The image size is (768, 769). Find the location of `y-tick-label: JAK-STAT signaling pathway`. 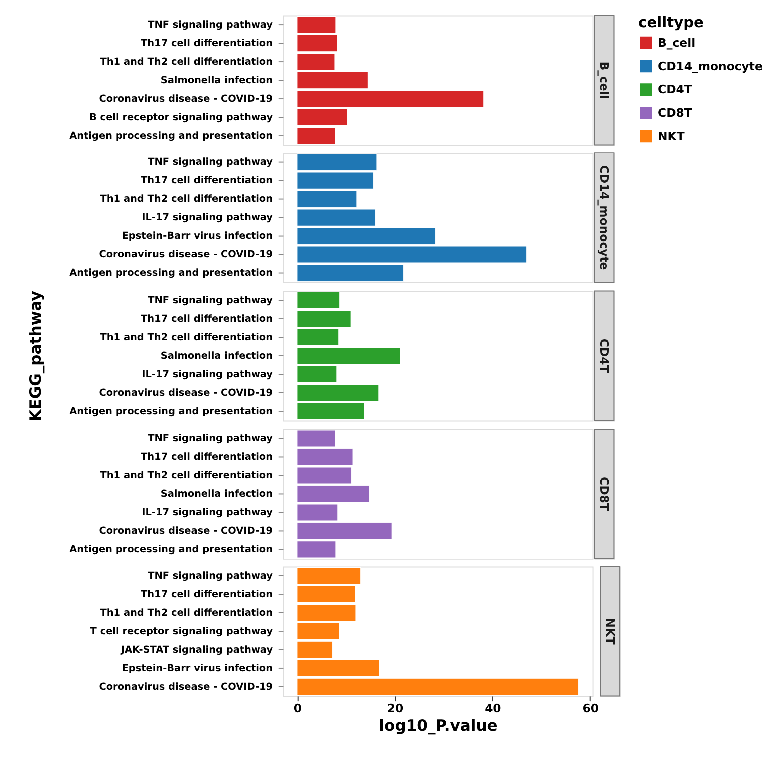

y-tick-label: JAK-STAT signaling pathway is located at coordinates (197, 650).